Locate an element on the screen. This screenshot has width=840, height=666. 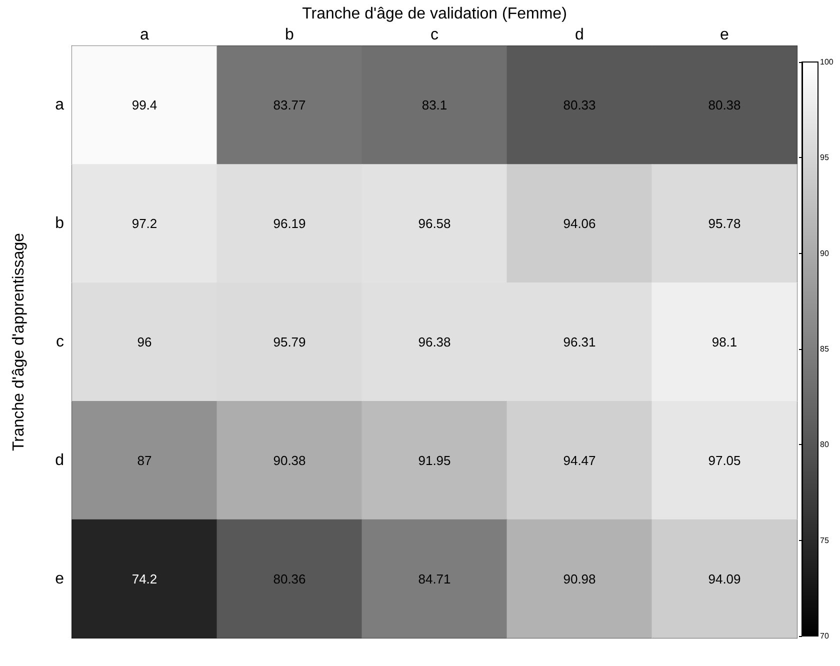
x-tick-label: e is located at coordinates (725, 35).